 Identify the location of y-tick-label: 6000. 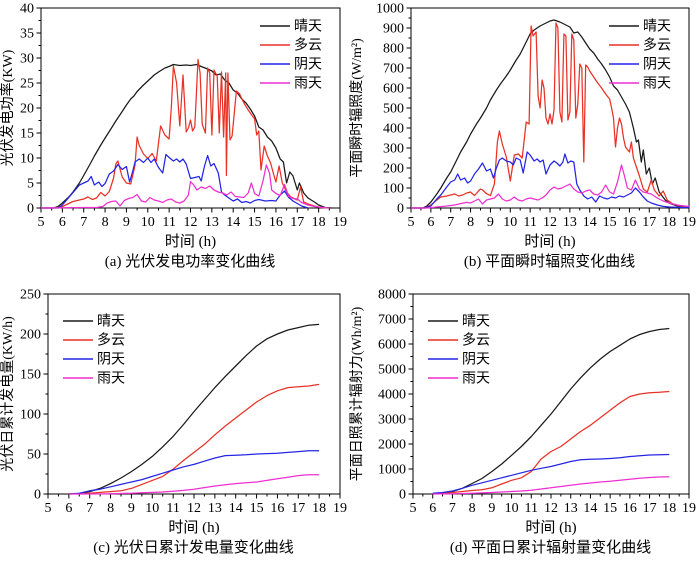
(392, 345).